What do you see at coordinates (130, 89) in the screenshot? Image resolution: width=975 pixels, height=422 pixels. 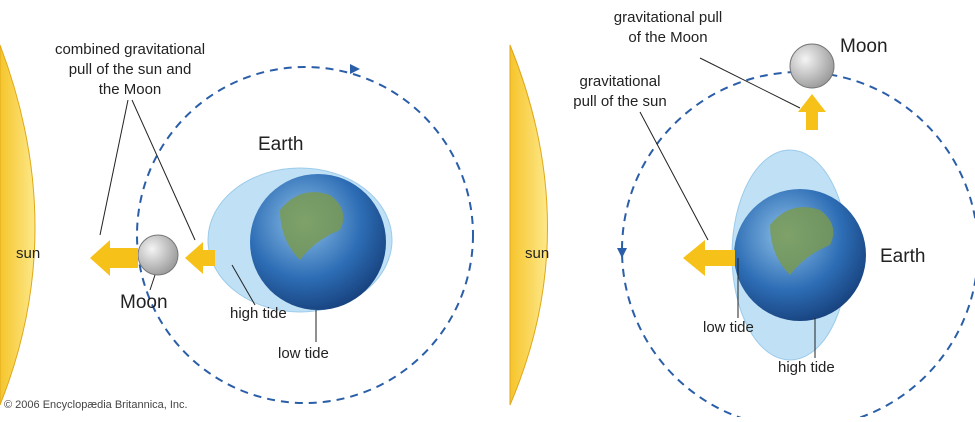 I see `pull-label: the Moon` at bounding box center [130, 89].